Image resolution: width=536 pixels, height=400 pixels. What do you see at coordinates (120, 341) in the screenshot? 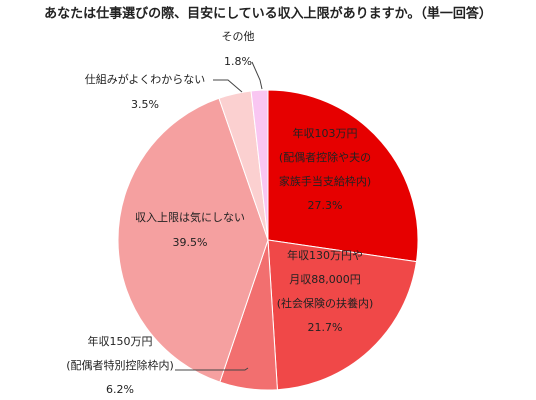
I see `slice-label: 年収150万円` at bounding box center [120, 341].